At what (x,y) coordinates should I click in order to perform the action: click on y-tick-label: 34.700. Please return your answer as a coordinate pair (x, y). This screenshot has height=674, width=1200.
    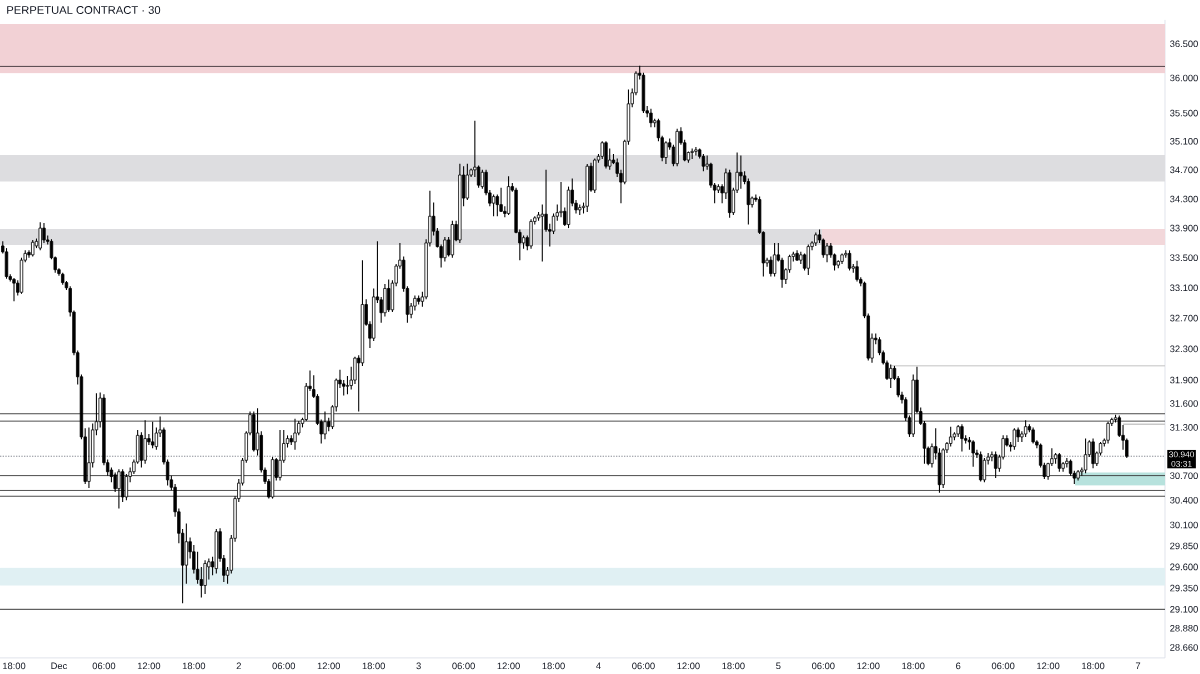
    Looking at the image, I should click on (1184, 170).